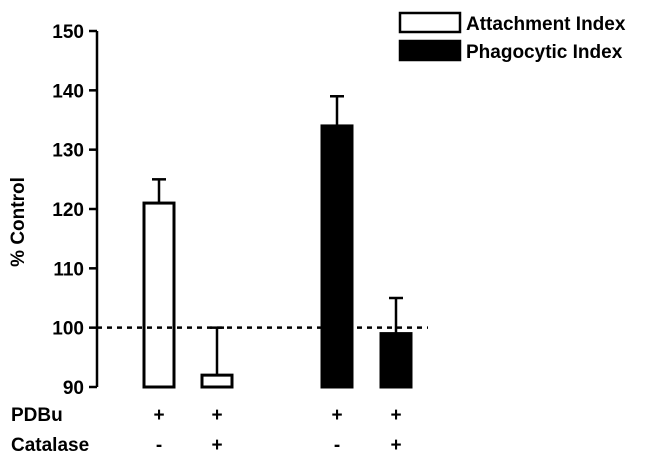 Image resolution: width=645 pixels, height=459 pixels. I want to click on legend: Attachment Index Phagocytic Index, so click(512, 37).